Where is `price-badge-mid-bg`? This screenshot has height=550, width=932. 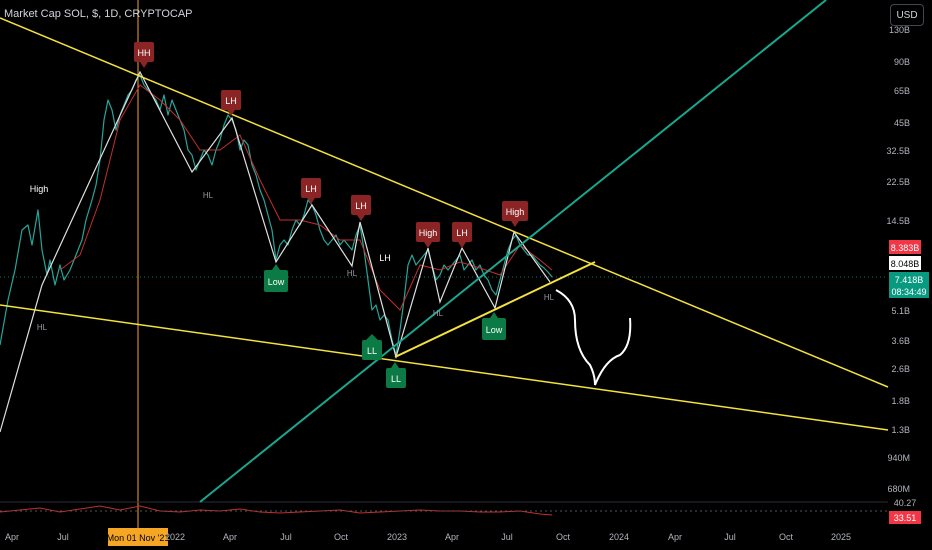
price-badge-mid-bg is located at coordinates (905, 263).